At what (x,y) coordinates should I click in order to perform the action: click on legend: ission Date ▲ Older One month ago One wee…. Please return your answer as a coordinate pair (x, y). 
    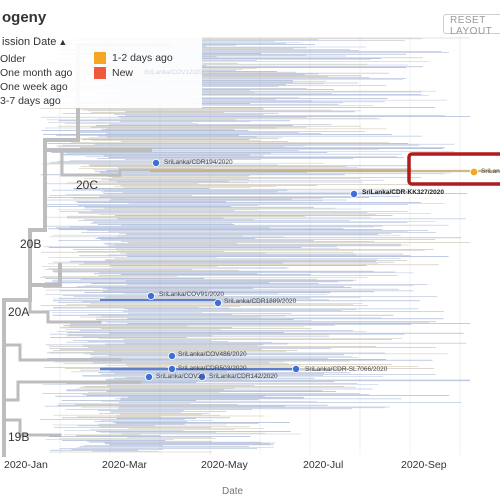
    Looking at the image, I should click on (101, 68).